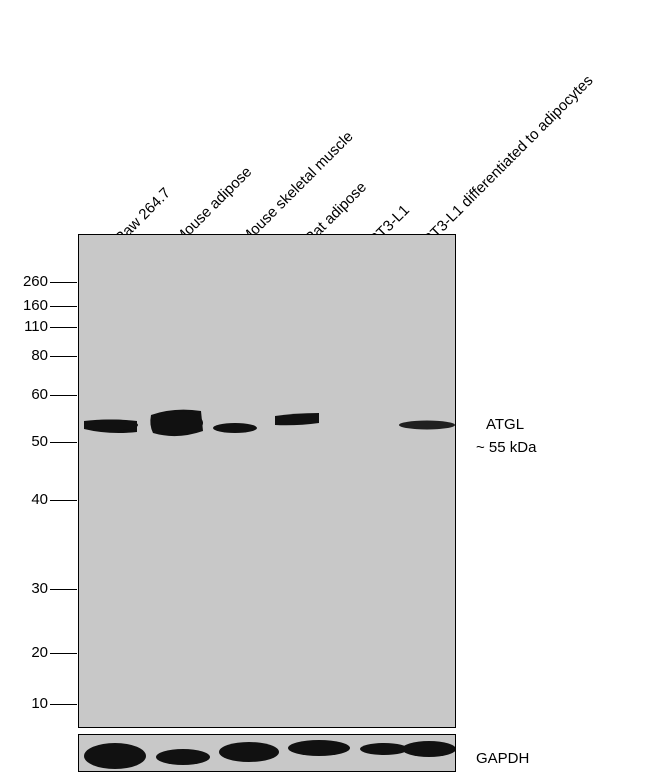  What do you see at coordinates (111, 425) in the screenshot?
I see `band-raw-264-7-core` at bounding box center [111, 425].